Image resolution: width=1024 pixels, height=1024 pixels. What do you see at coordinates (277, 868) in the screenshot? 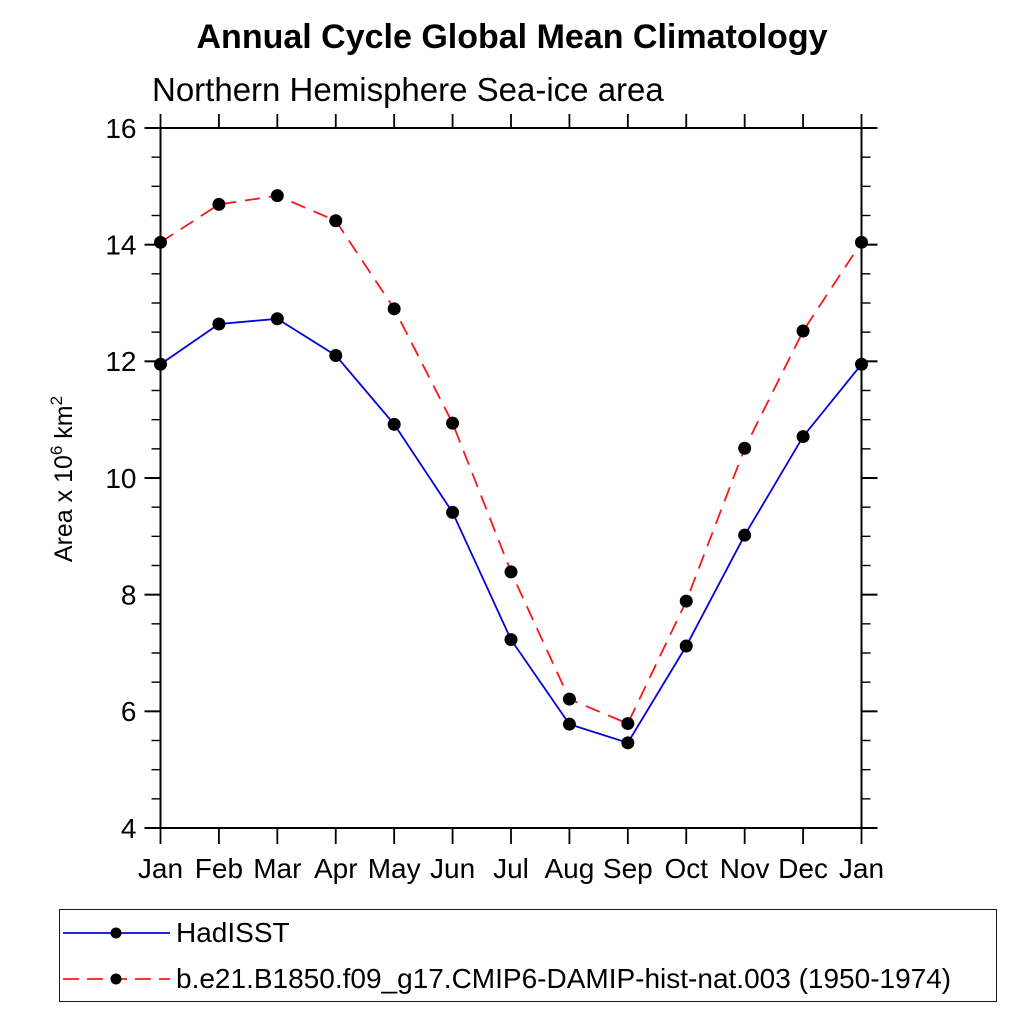
I see `x-tick-label: Mar` at bounding box center [277, 868].